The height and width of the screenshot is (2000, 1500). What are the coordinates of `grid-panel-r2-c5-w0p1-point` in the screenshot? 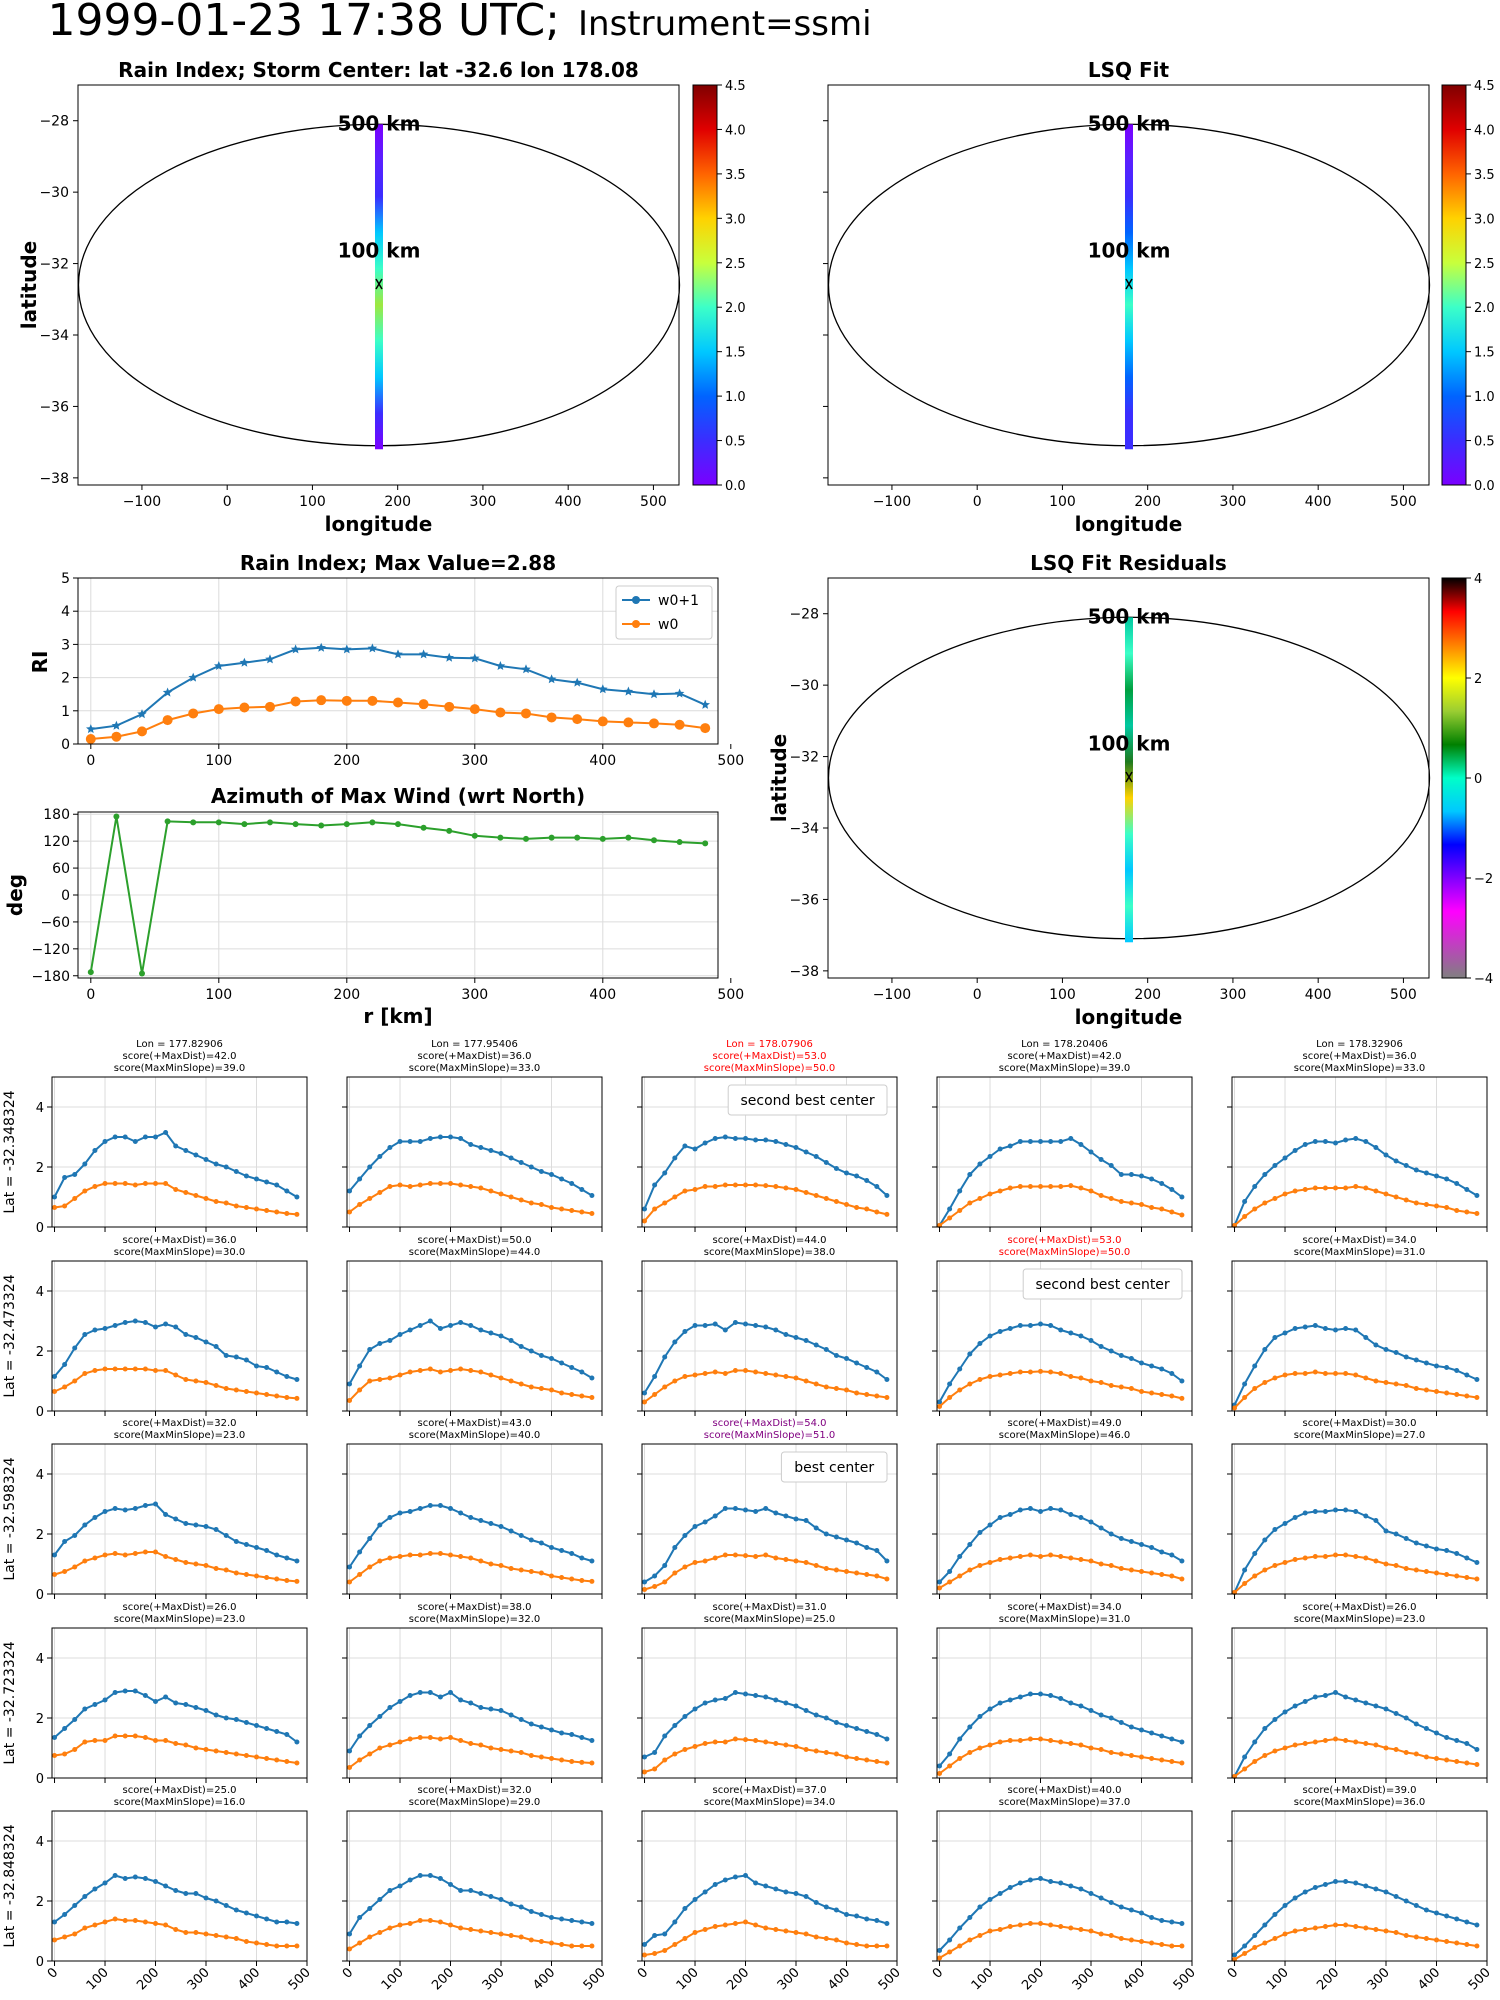 It's located at (1467, 1375).